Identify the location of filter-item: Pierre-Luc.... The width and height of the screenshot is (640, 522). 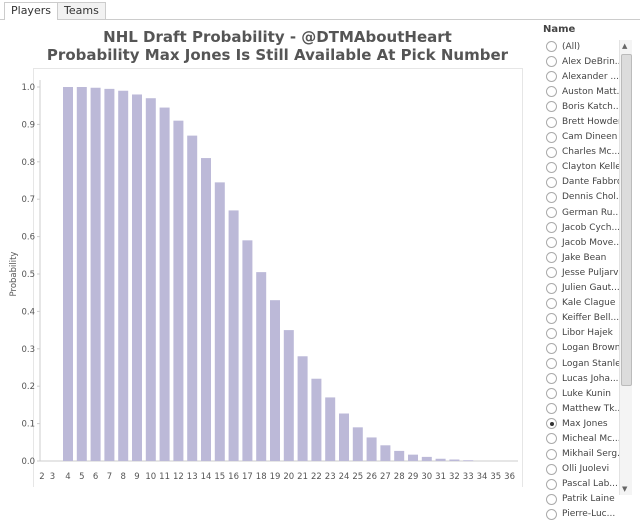
(583, 514).